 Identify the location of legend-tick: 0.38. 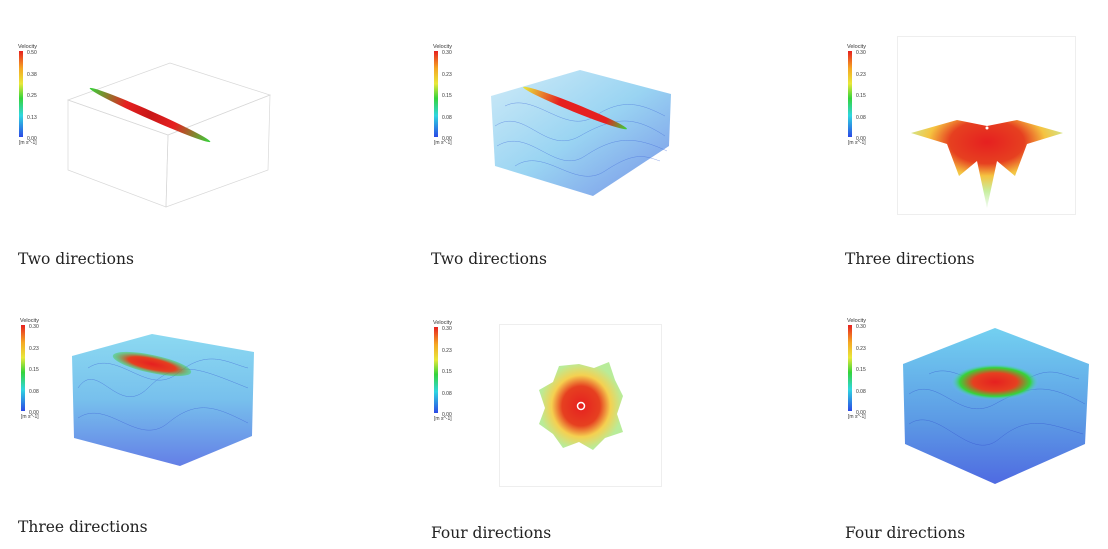
(32, 75).